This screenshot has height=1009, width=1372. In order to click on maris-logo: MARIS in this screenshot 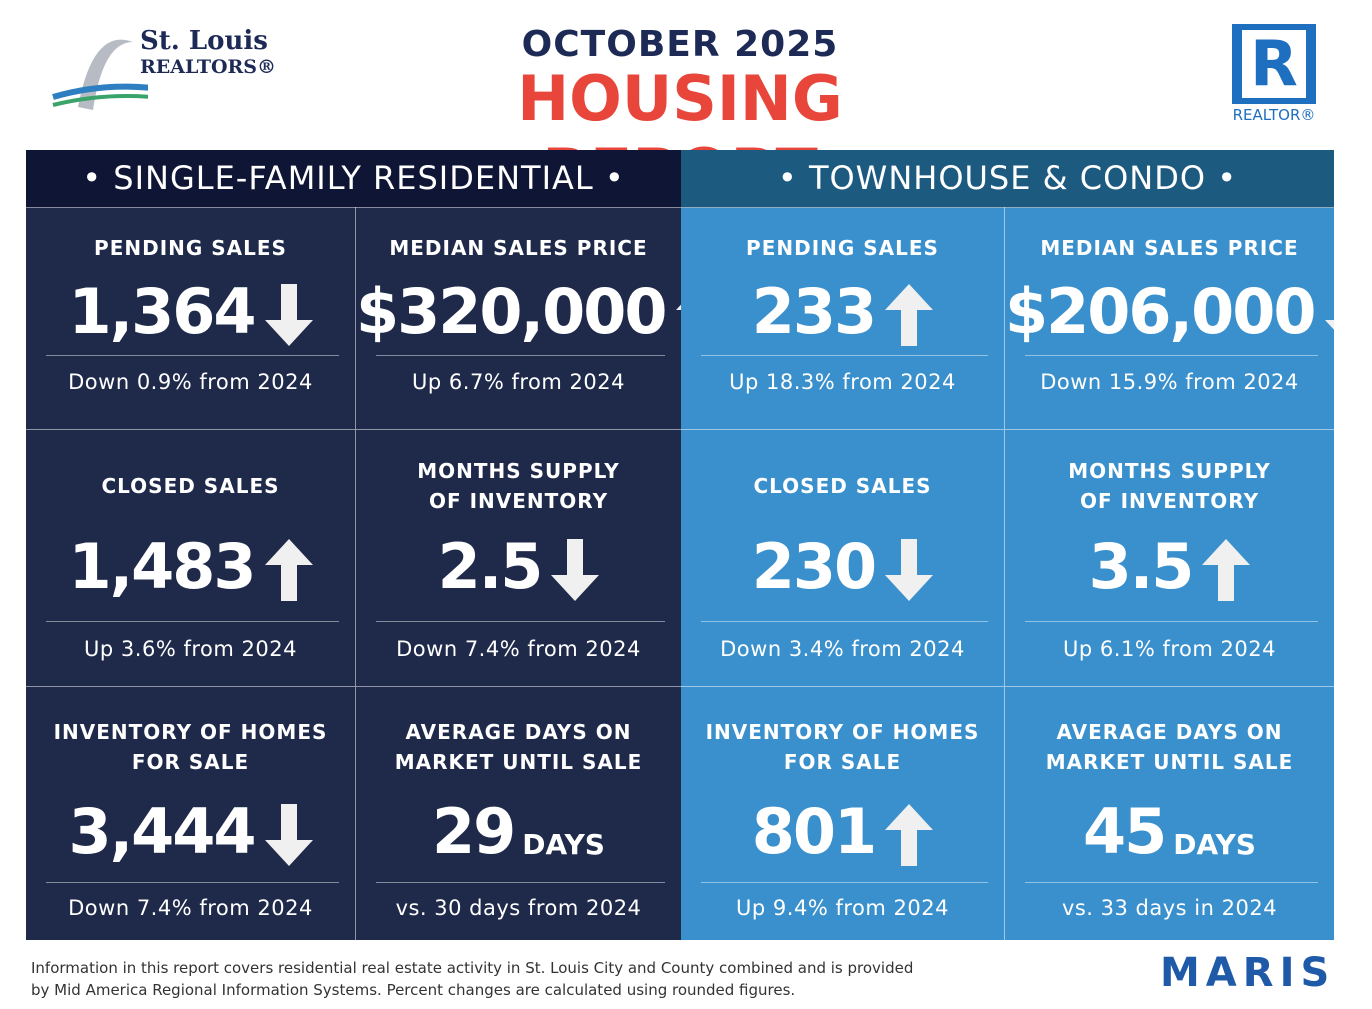, I will do `click(1248, 973)`.